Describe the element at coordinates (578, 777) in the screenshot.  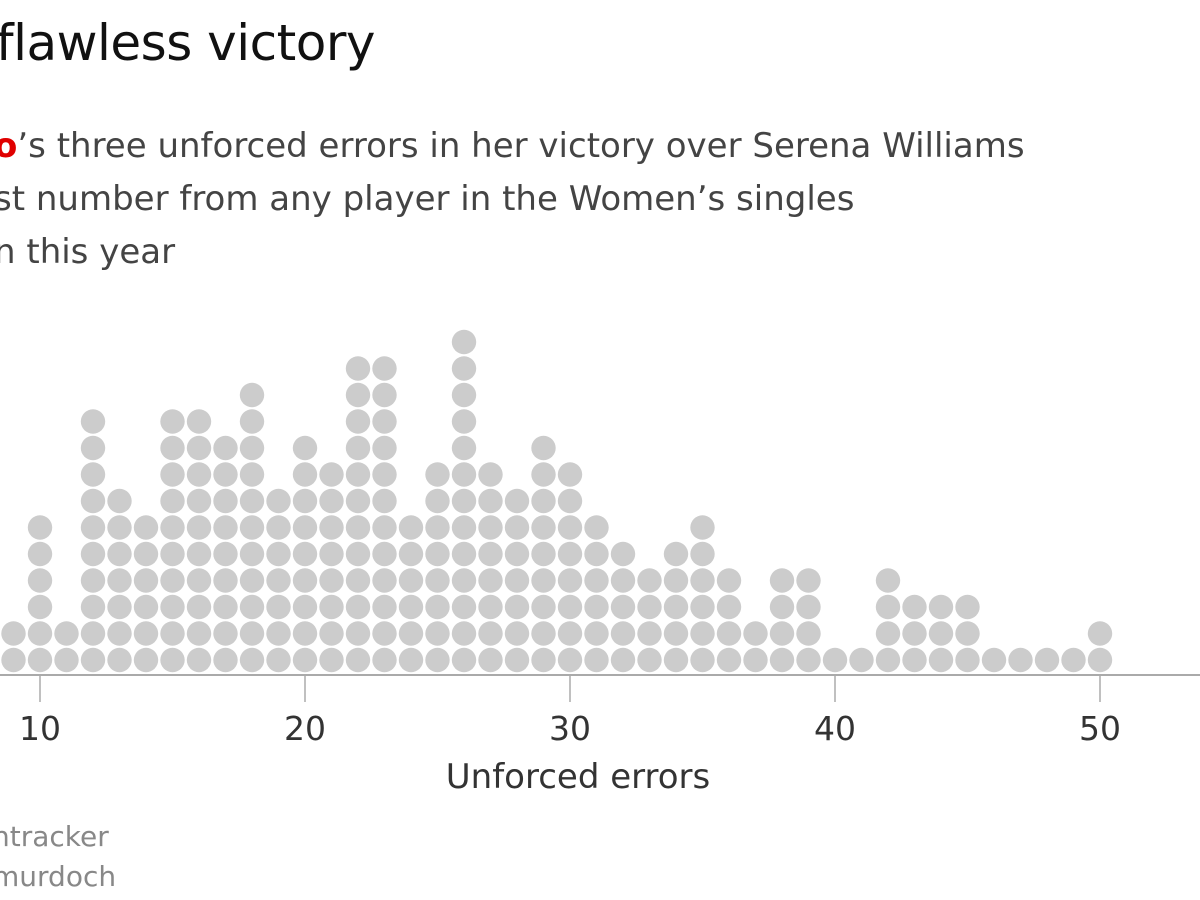
I see `x-axis-title: Unforced errors` at that location.